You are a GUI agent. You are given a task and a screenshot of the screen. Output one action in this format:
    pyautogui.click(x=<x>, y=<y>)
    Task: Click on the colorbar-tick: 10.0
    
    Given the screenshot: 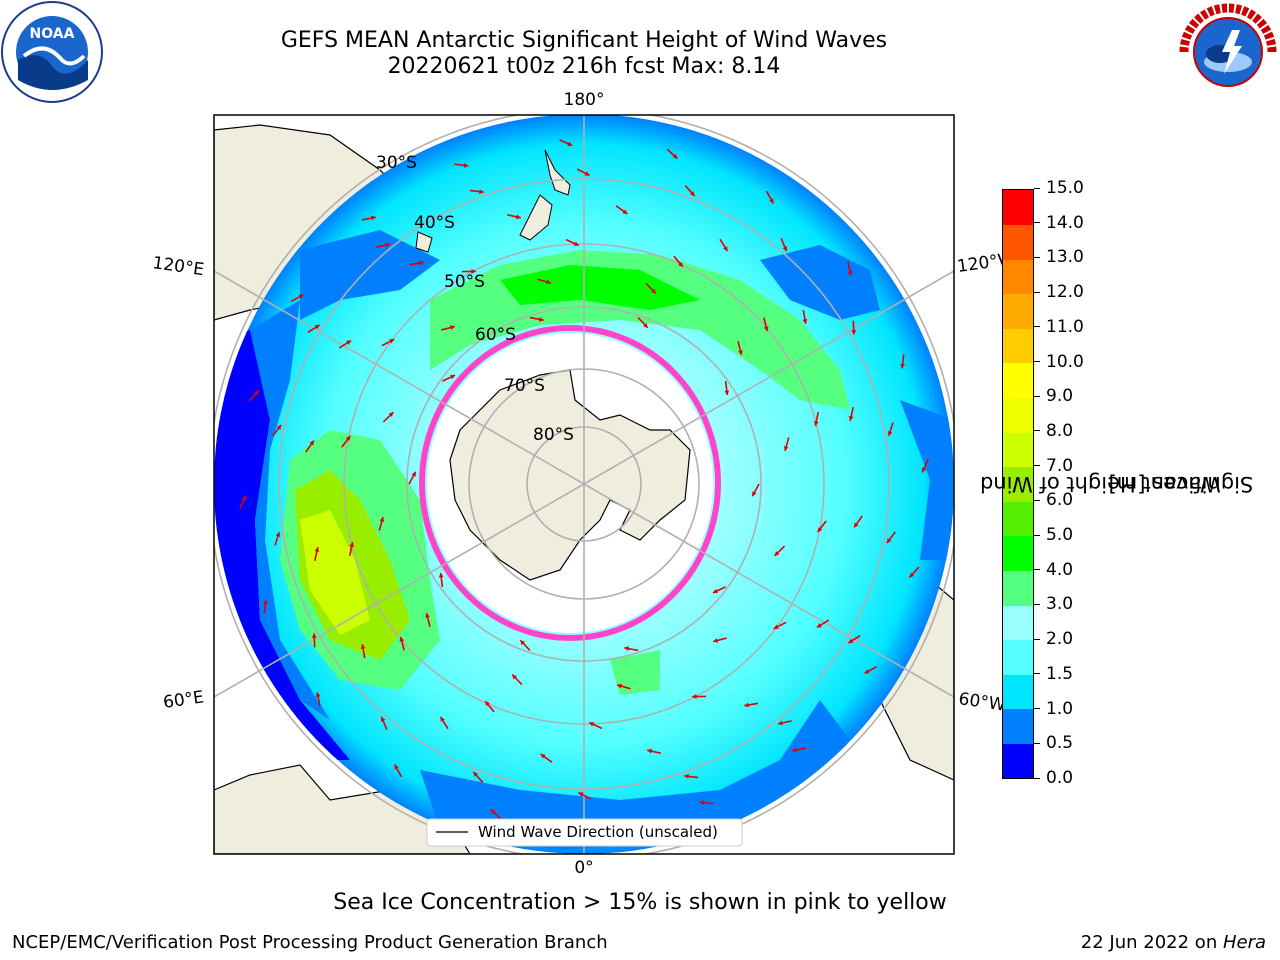 What is the action you would take?
    pyautogui.click(x=1059, y=362)
    